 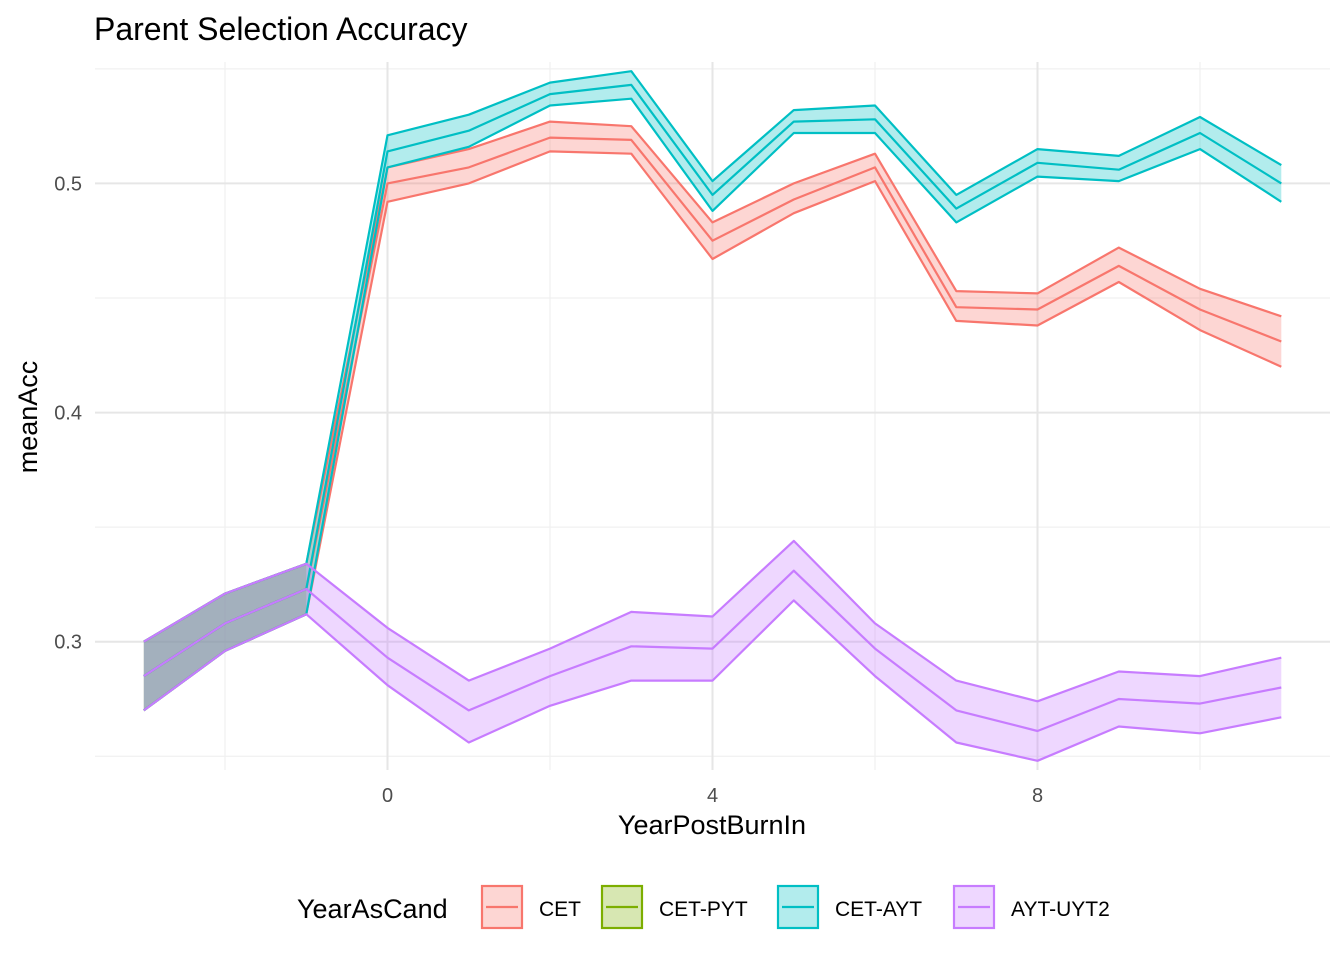 I want to click on legend-label-cet-ayt: CET-AYT, so click(x=878, y=909).